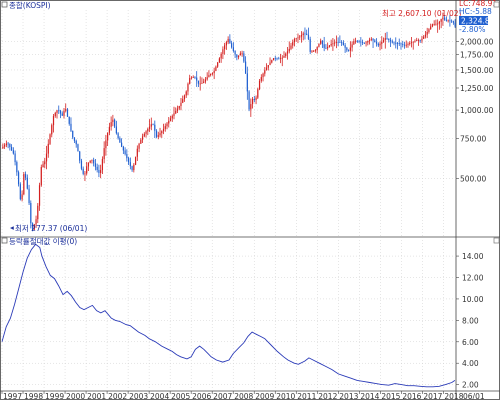  Describe the element at coordinates (472, 29) in the screenshot. I see `last-box-line4: -2.80%` at that location.